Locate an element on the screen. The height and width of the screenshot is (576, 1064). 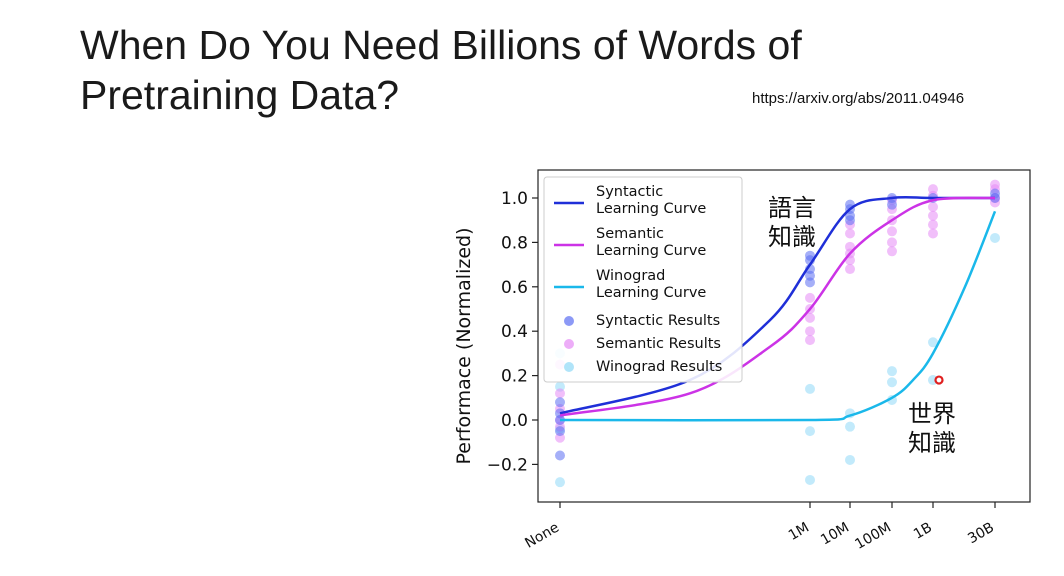
x-tick-label: 1M is located at coordinates (799, 532).